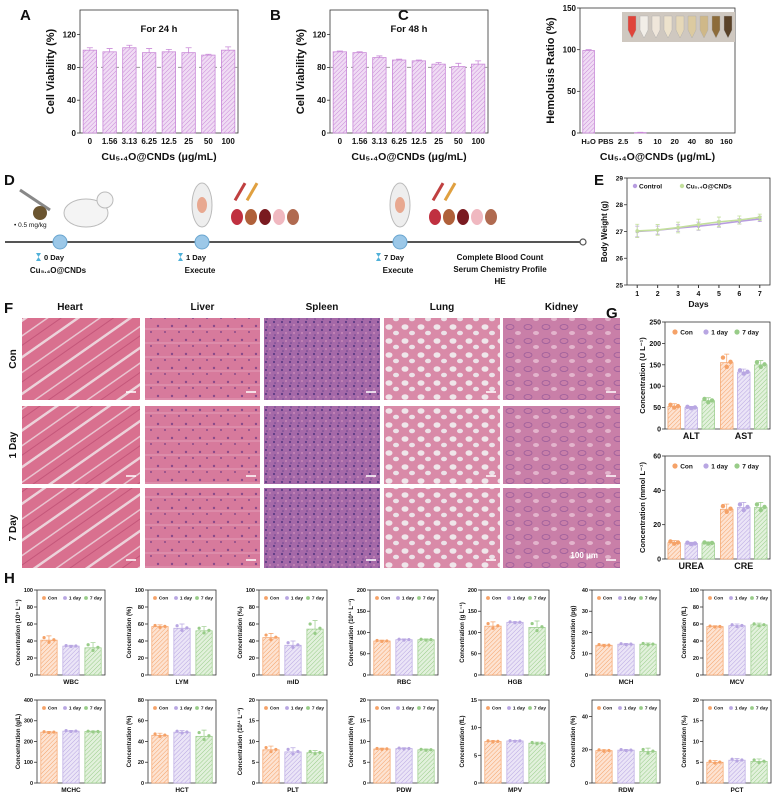 Image resolution: width=776 pixels, height=796 pixels. I want to click on error-bar-RDW, so click(648, 749).